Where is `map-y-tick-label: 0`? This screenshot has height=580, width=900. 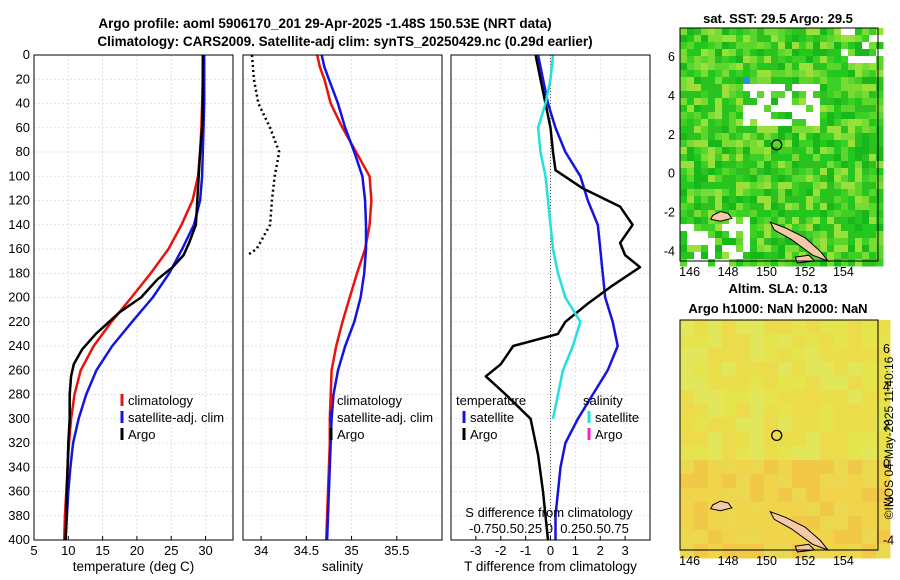
map-y-tick-label: 0 is located at coordinates (671, 174).